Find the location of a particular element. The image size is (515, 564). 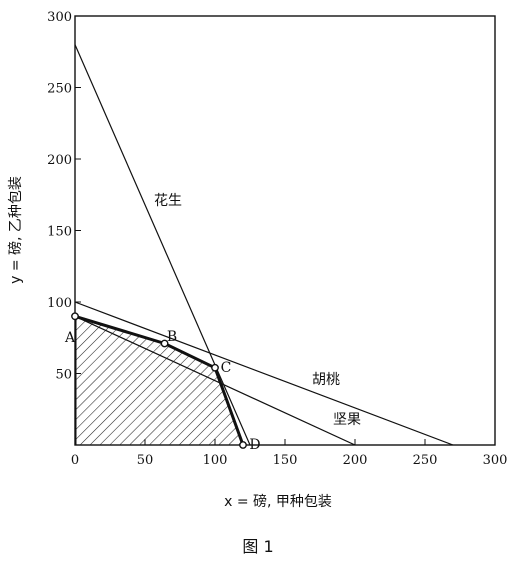

feasible-region-hatch is located at coordinates (159, 380).